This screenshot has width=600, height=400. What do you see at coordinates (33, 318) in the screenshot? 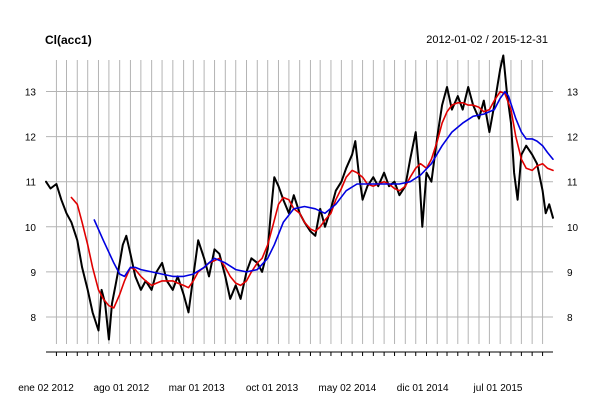
I see `y-tick-label-left: 8` at bounding box center [33, 318].